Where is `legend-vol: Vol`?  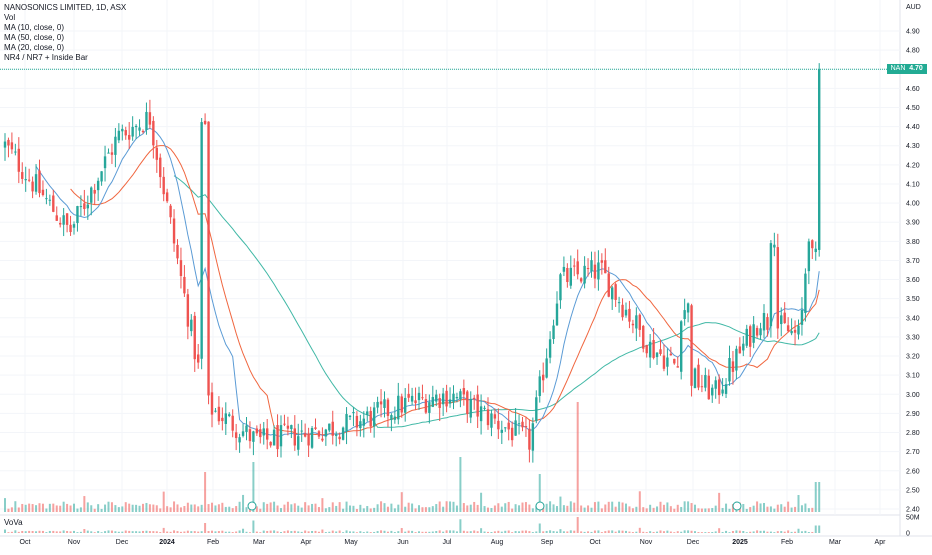 legend-vol: Vol is located at coordinates (10, 17).